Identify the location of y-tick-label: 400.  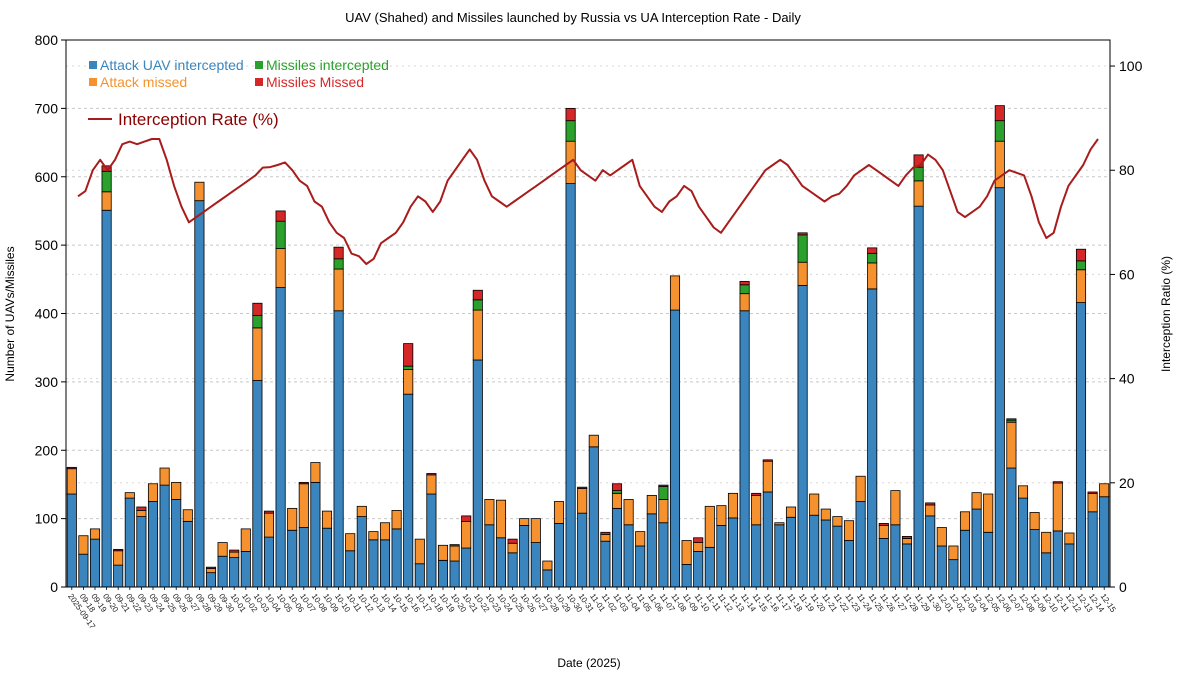
(47, 314).